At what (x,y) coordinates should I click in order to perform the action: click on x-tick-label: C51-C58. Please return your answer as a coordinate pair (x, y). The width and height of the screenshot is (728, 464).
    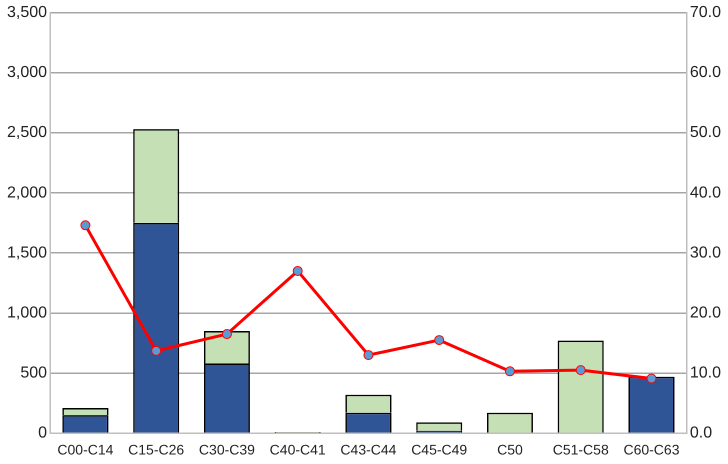
    Looking at the image, I should click on (580, 449).